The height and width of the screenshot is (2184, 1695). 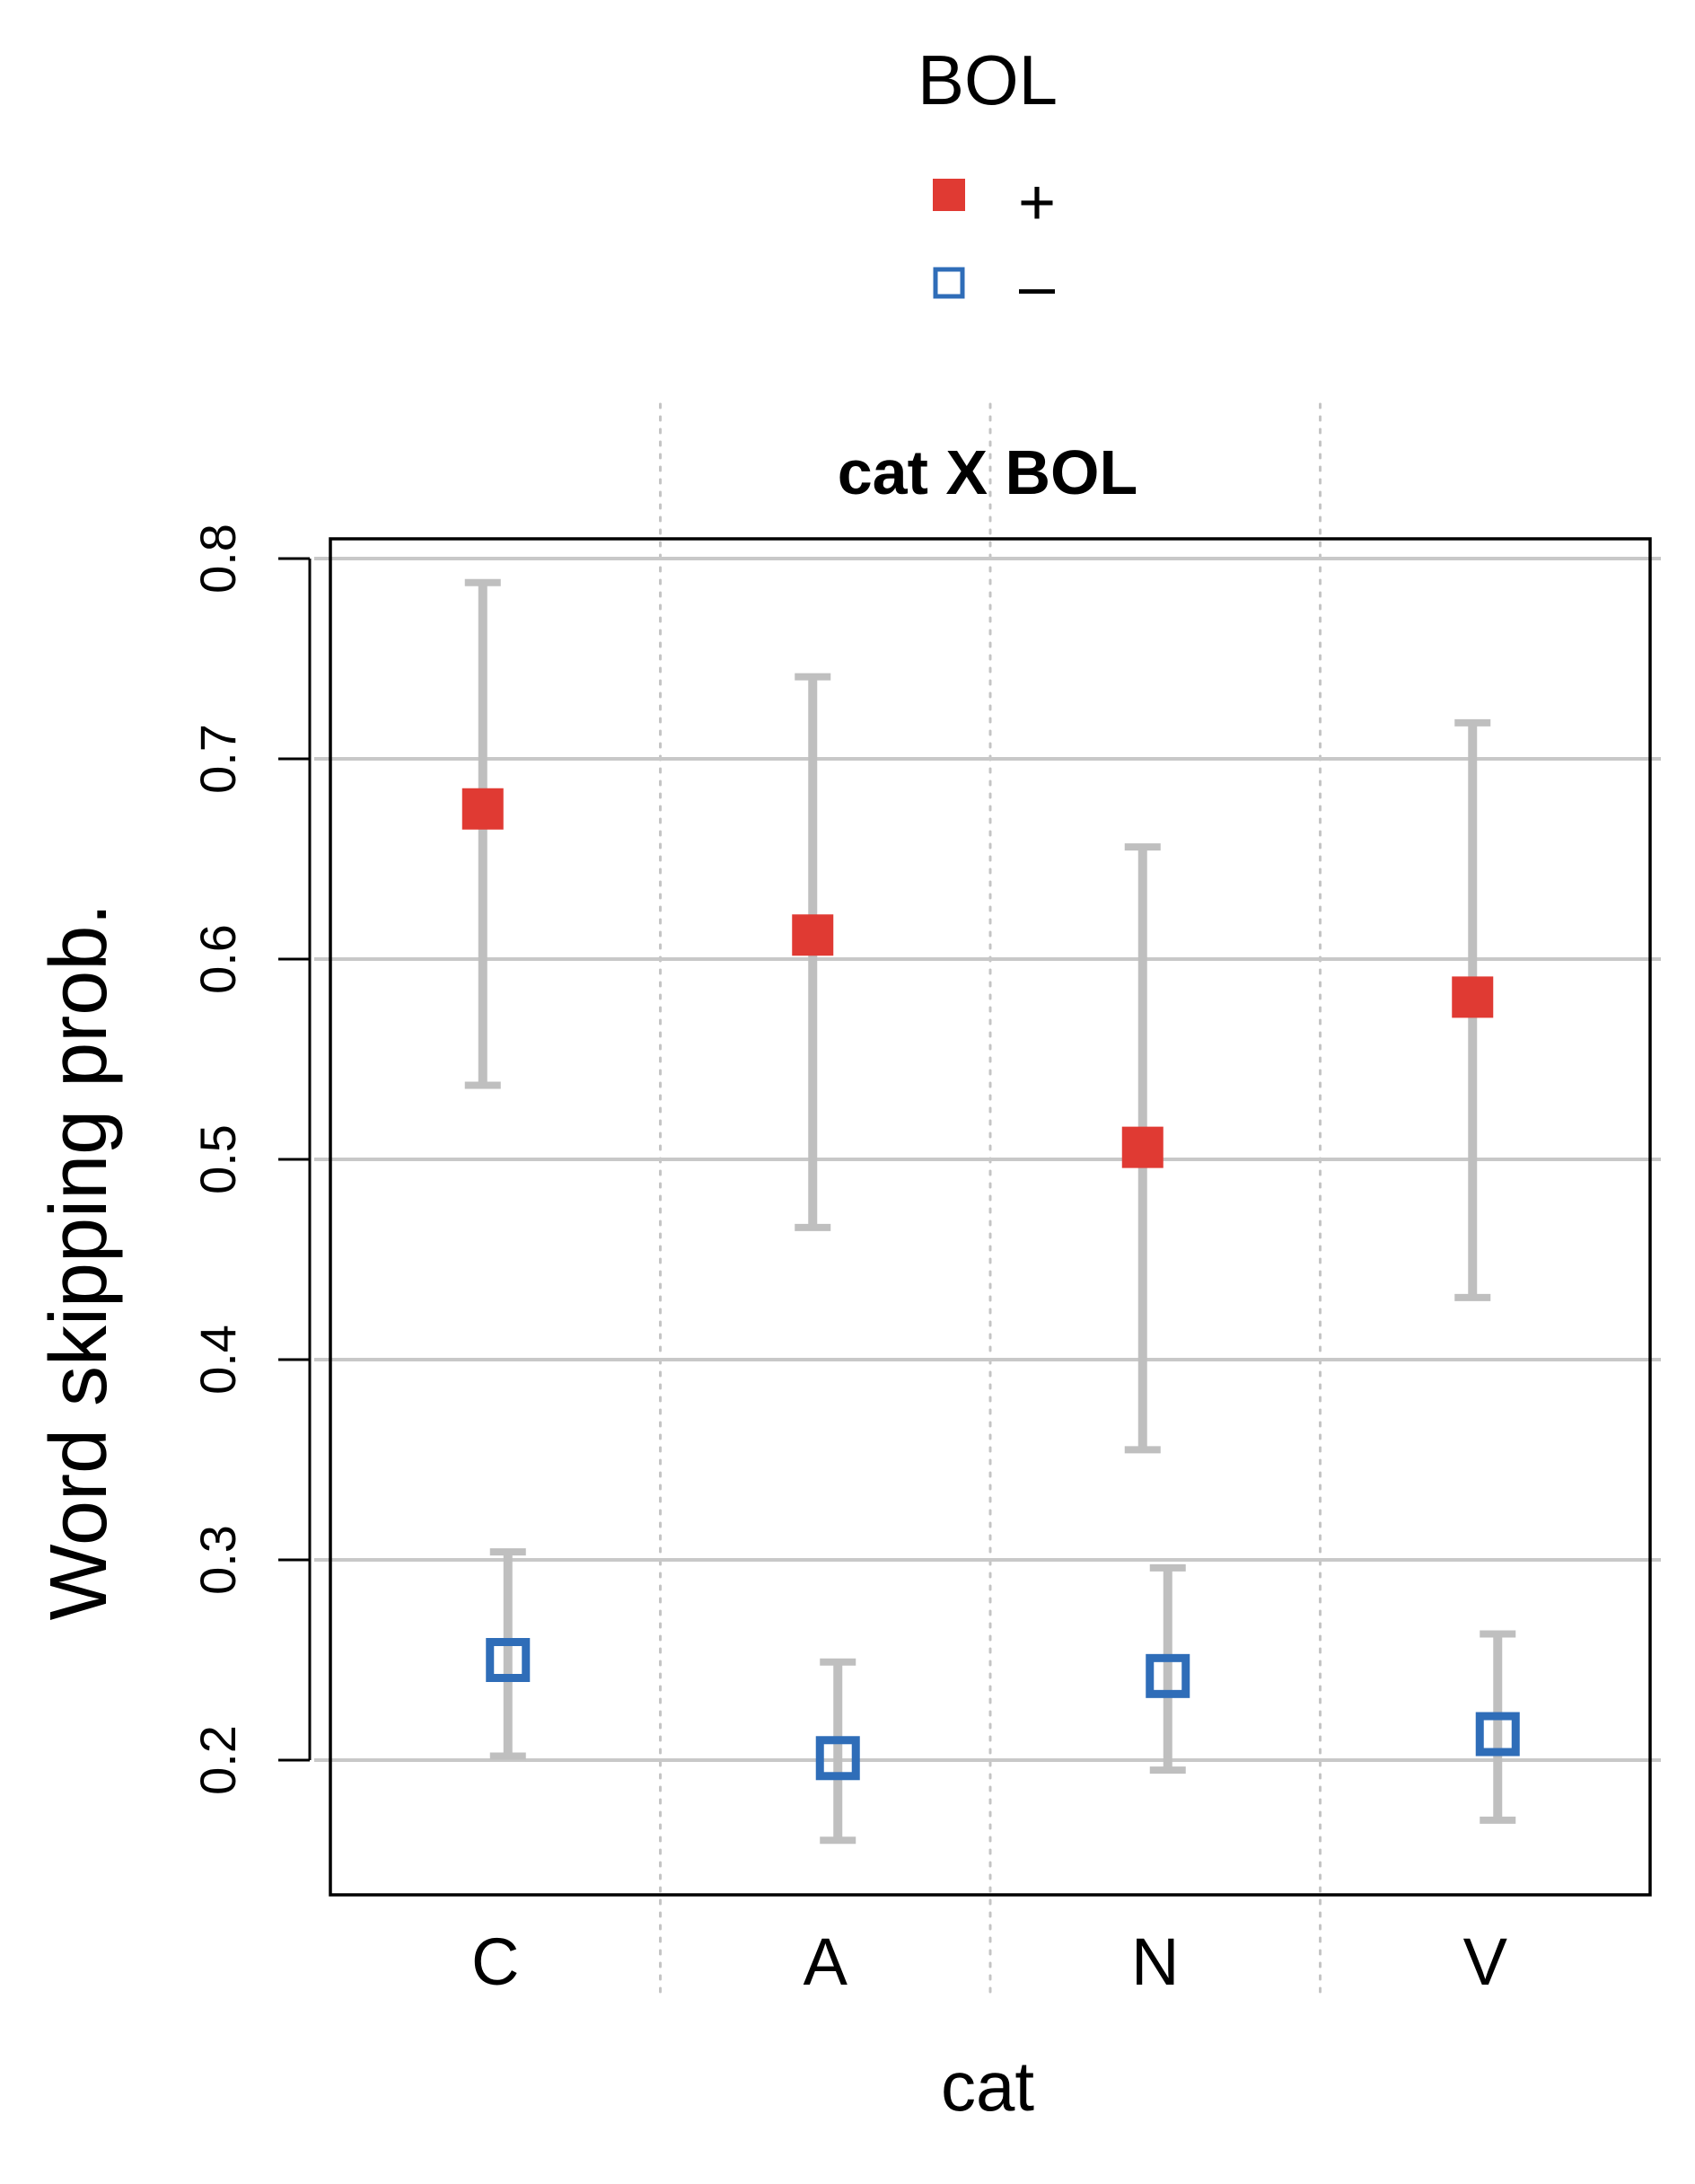 What do you see at coordinates (988, 181) in the screenshot?
I see `legend: BOL + –` at bounding box center [988, 181].